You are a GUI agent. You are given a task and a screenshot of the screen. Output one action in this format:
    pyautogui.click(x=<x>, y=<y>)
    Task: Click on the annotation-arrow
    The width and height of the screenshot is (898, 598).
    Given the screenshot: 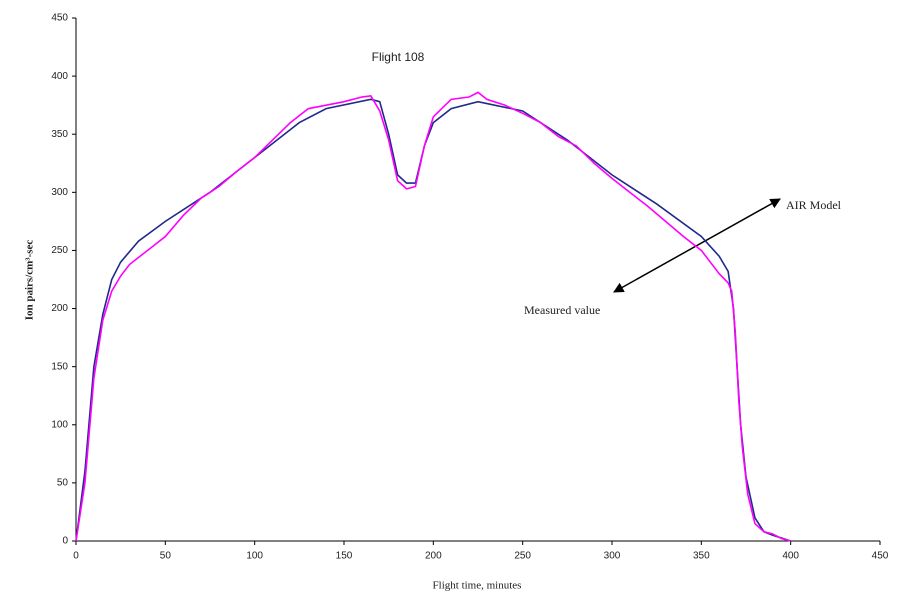 What is the action you would take?
    pyautogui.click(x=697, y=245)
    